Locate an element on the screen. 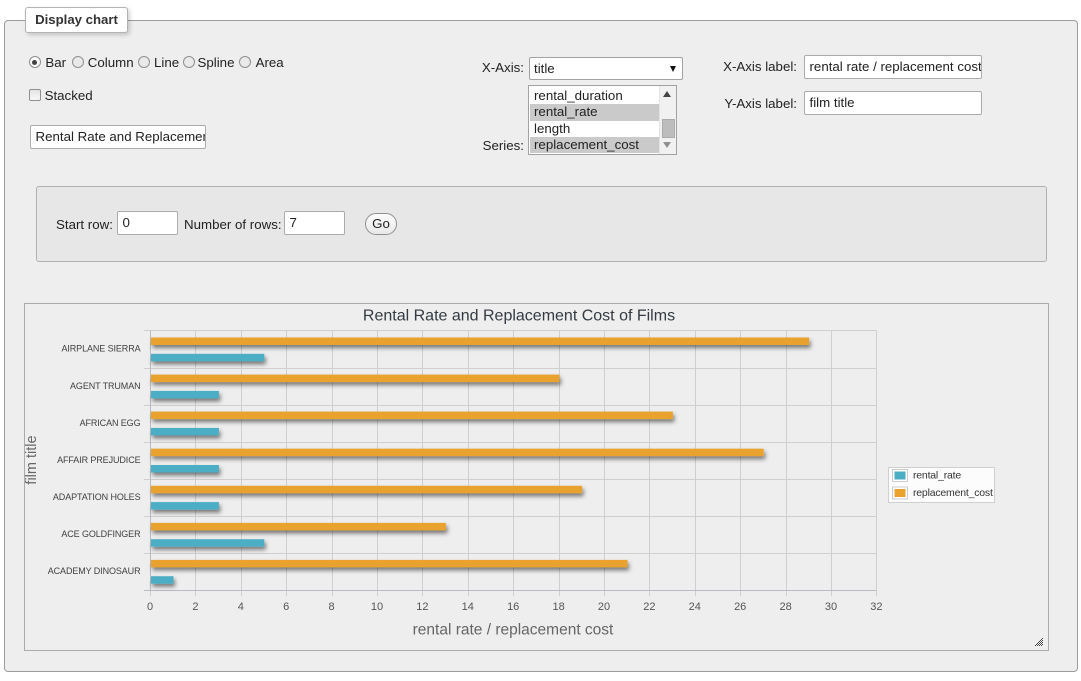  svg-text: rental_rate is located at coordinates (937, 476).